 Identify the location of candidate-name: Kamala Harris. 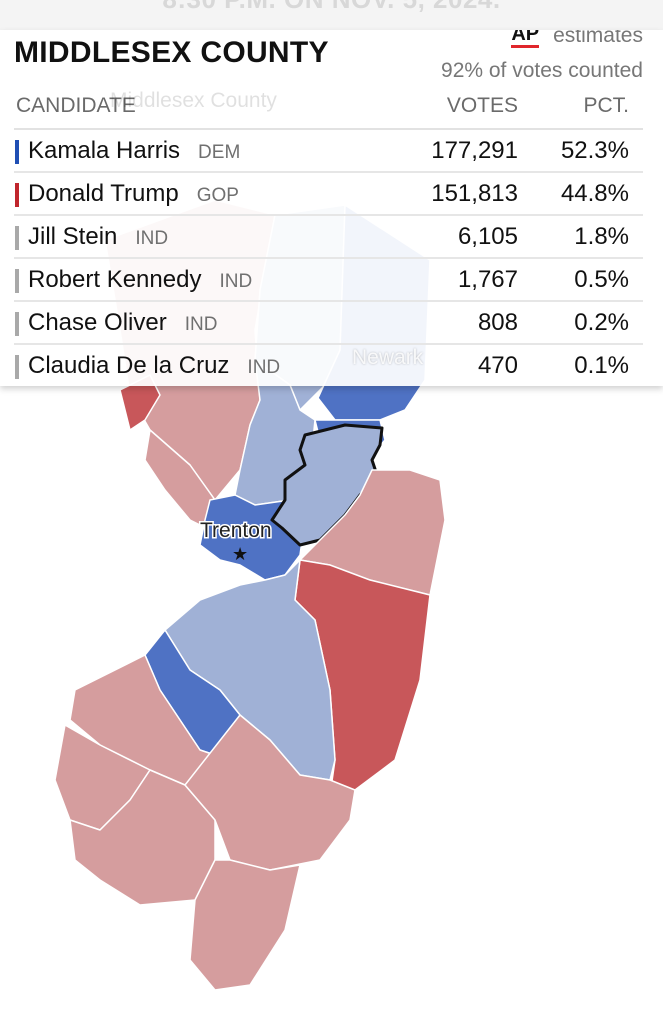
(104, 150).